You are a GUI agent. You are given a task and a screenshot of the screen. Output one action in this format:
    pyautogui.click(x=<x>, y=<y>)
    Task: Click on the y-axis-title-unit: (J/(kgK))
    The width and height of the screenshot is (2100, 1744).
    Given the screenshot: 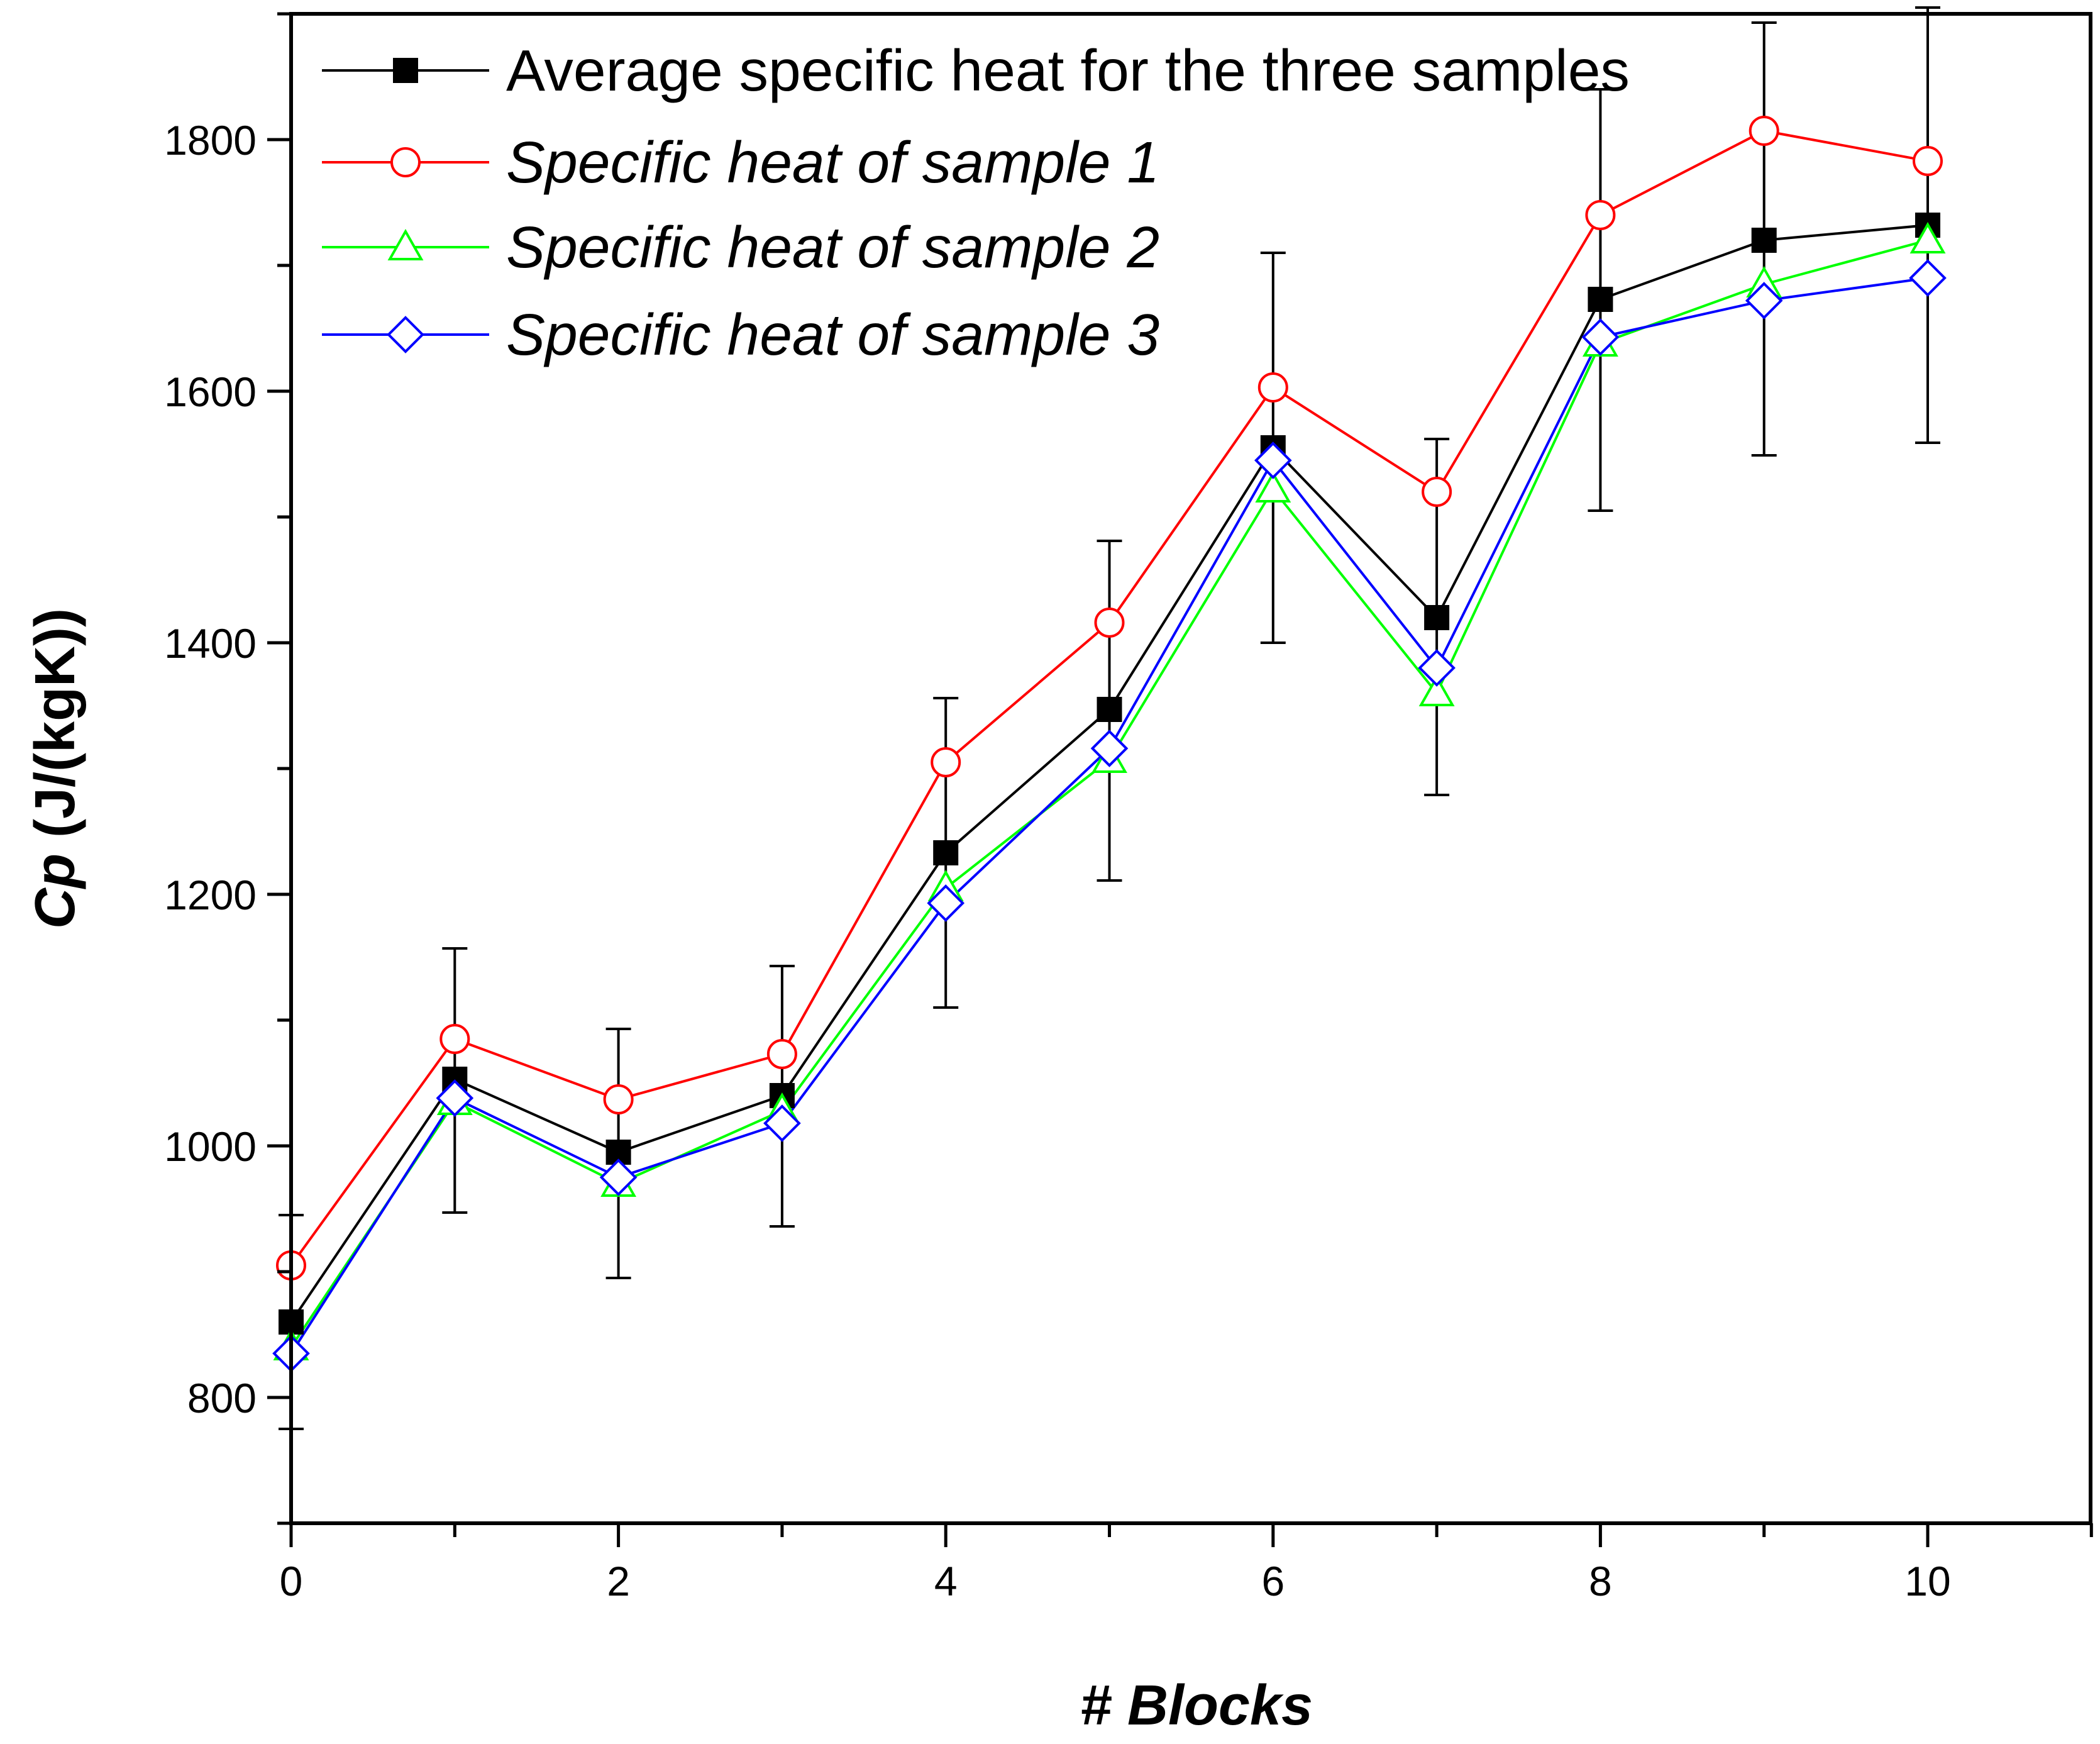 What is the action you would take?
    pyautogui.click(x=55, y=730)
    